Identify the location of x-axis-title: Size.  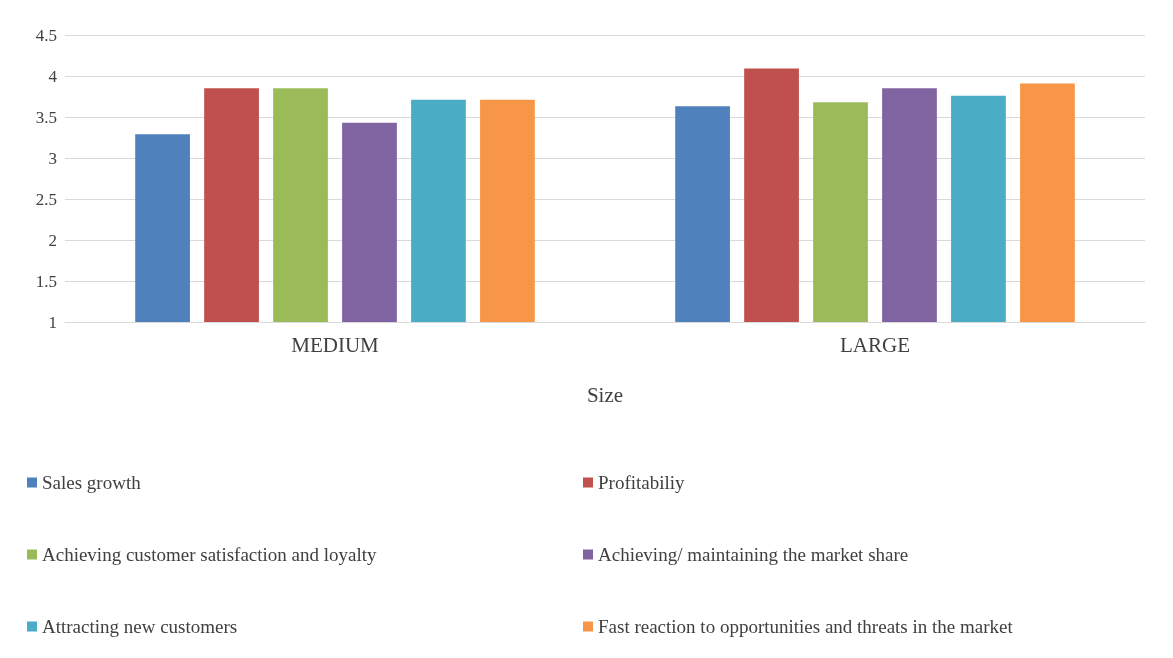
(605, 394).